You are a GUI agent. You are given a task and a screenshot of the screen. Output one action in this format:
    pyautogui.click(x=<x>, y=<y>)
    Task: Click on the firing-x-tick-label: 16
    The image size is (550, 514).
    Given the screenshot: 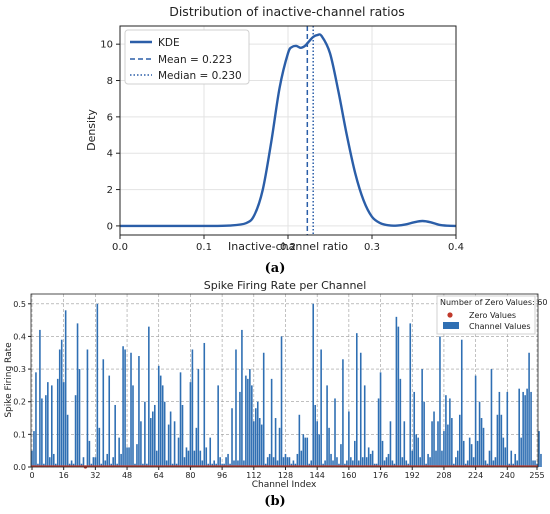 What is the action you would take?
    pyautogui.click(x=64, y=475)
    